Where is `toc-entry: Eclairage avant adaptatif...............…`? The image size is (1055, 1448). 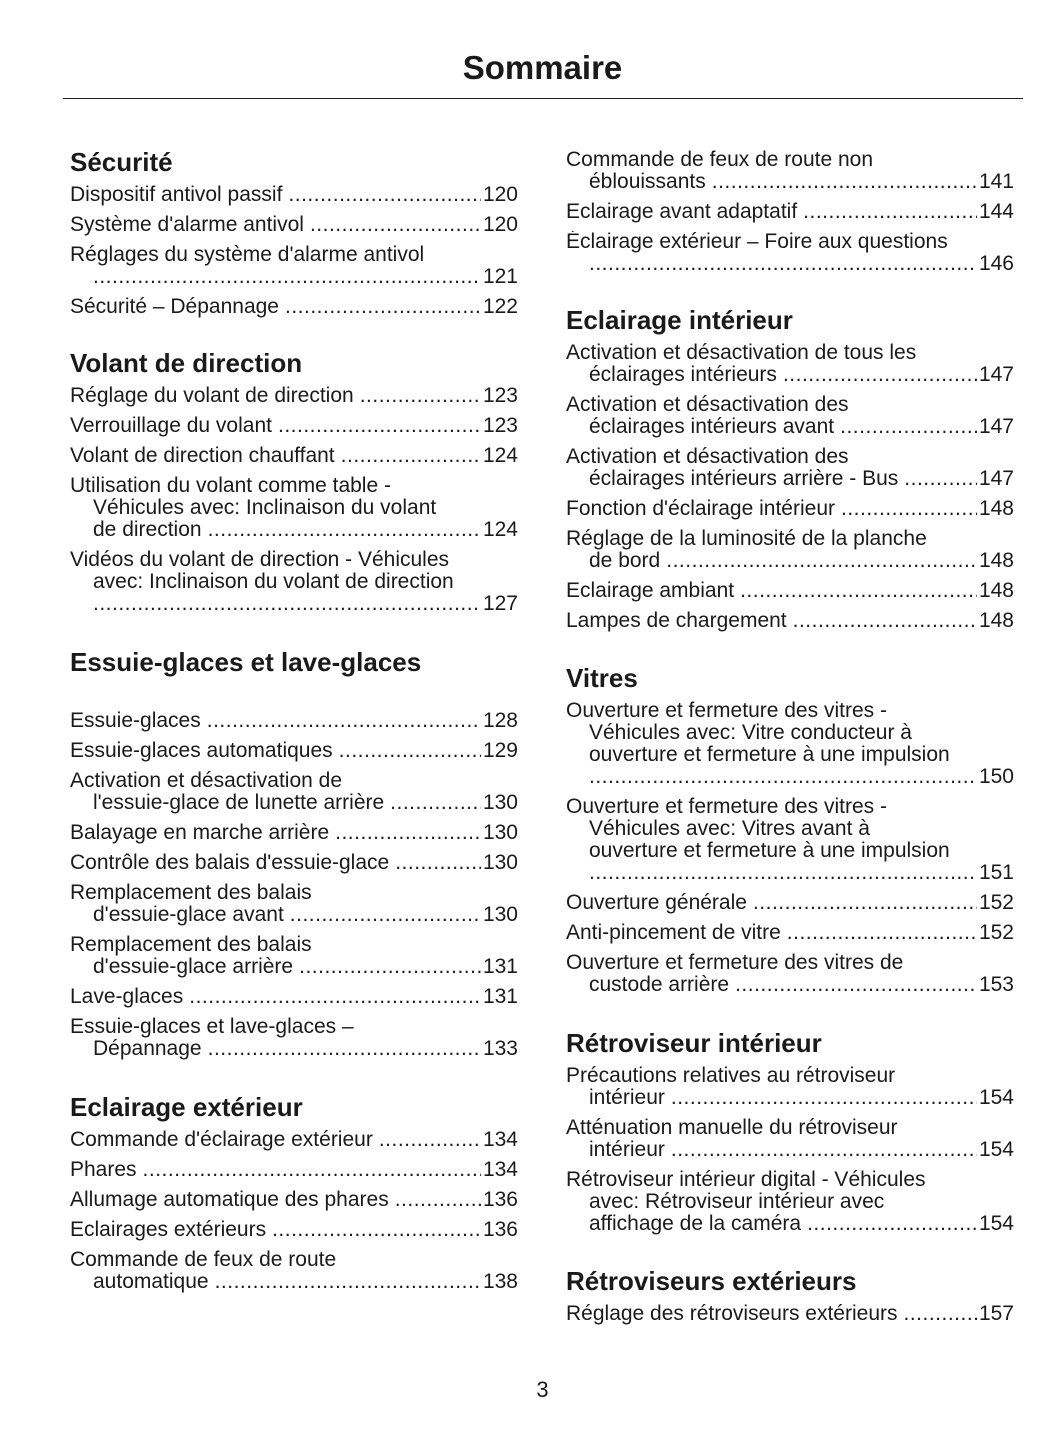
toc-entry: Eclairage avant adaptatif...............… is located at coordinates (790, 212).